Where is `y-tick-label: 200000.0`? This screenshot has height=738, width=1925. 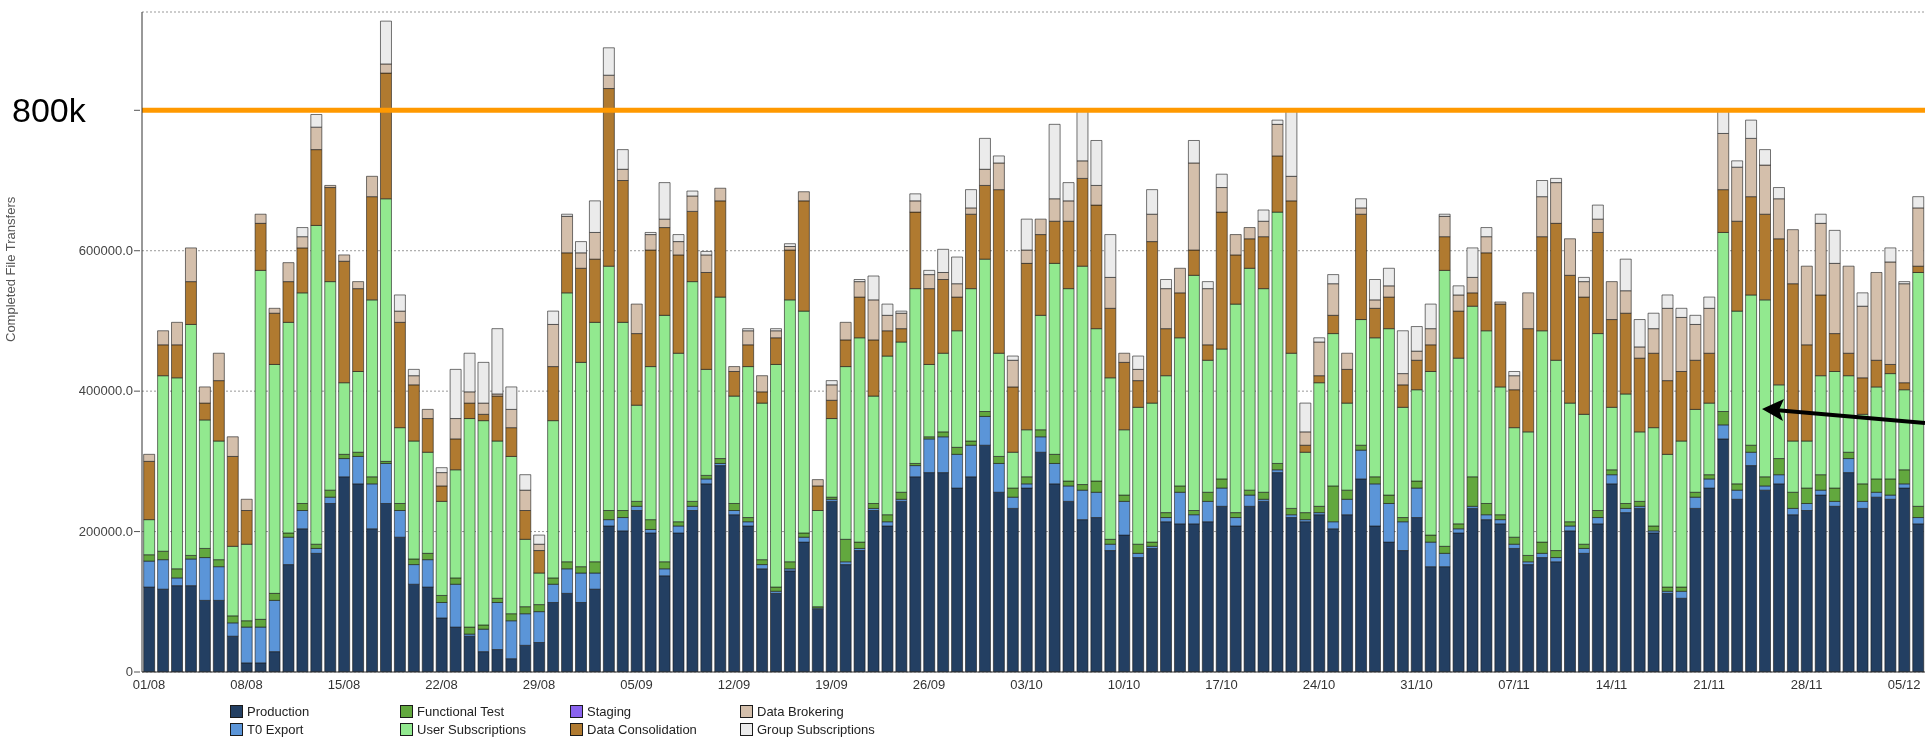
y-tick-label: 200000.0 is located at coordinates (105, 531).